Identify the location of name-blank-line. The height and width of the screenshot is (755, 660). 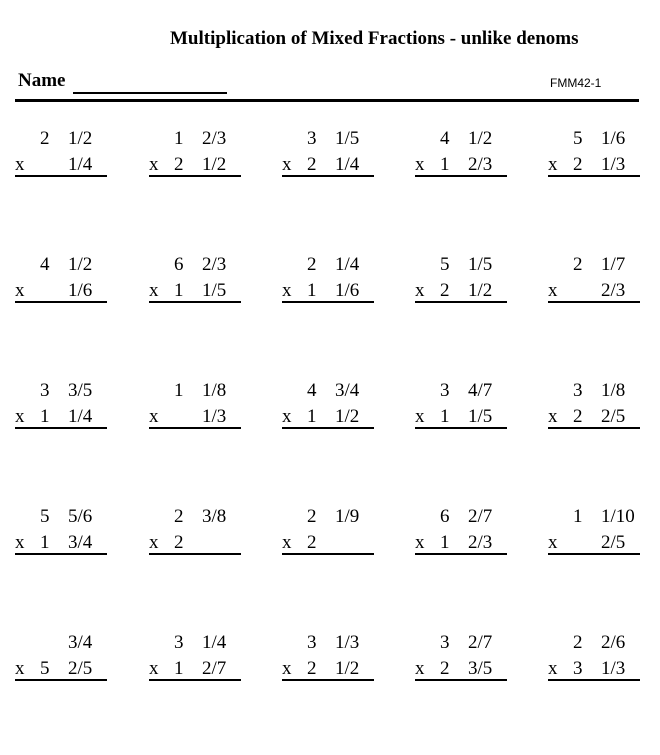
(150, 93).